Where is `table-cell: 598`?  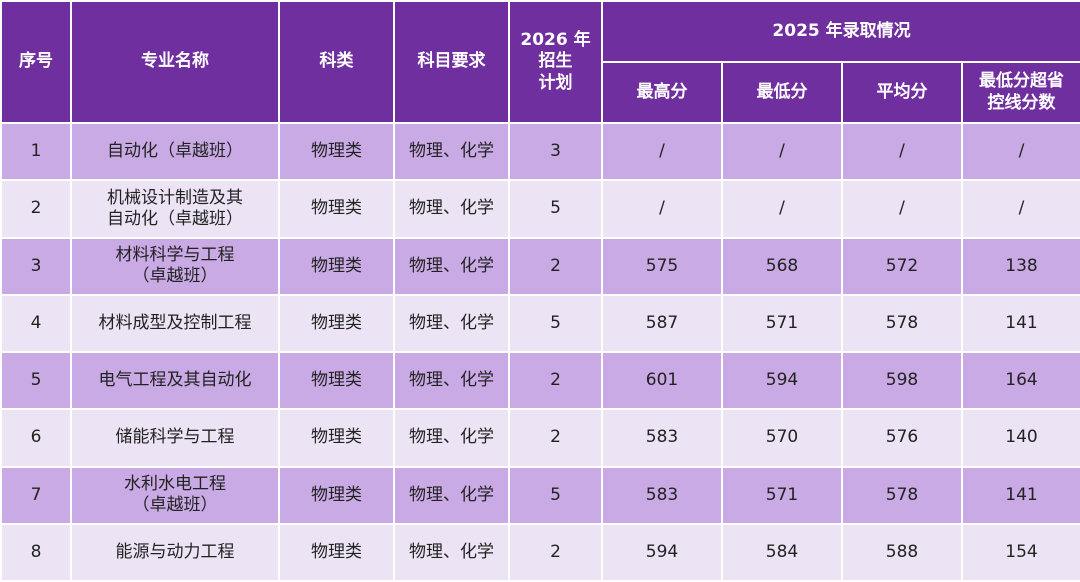
table-cell: 598 is located at coordinates (902, 380).